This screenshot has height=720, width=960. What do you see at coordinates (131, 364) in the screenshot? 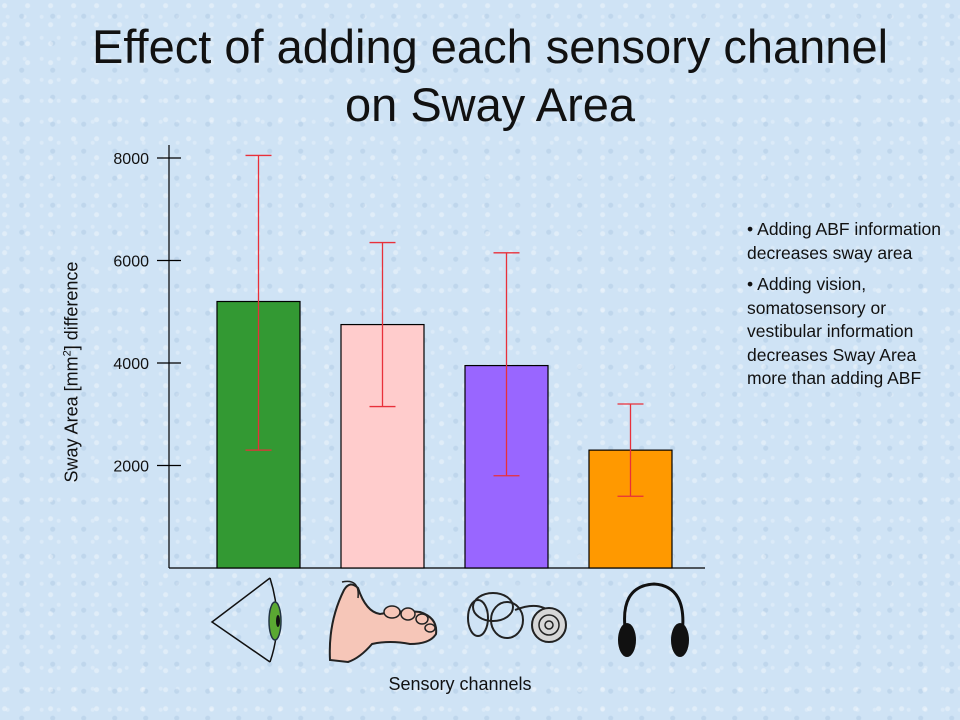
I see `y-tick-label: 4000` at bounding box center [131, 364].